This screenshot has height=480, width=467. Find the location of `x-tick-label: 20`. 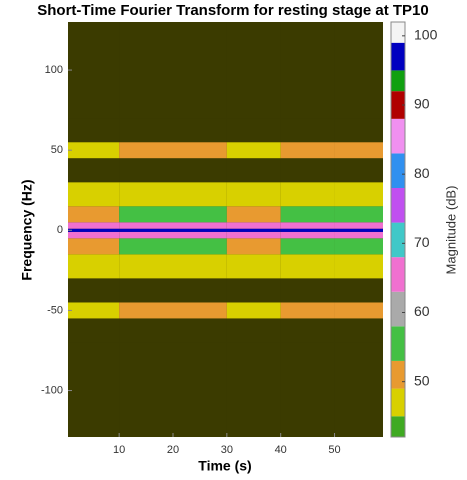

x-tick-label: 20 is located at coordinates (173, 450).